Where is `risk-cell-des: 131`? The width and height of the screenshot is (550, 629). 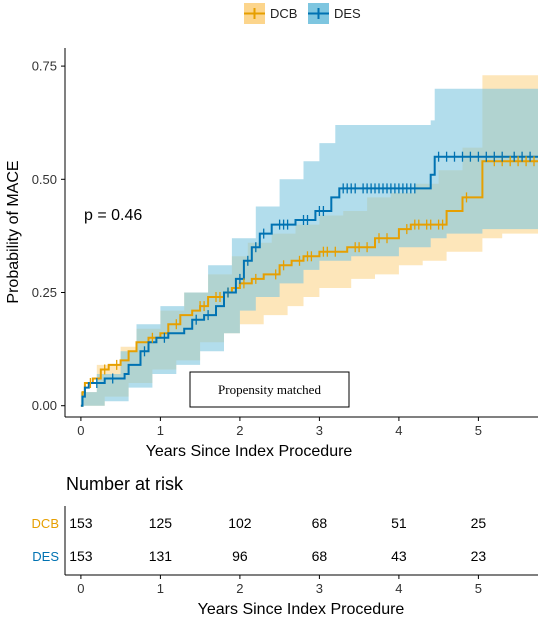
risk-cell-des: 131 is located at coordinates (161, 556).